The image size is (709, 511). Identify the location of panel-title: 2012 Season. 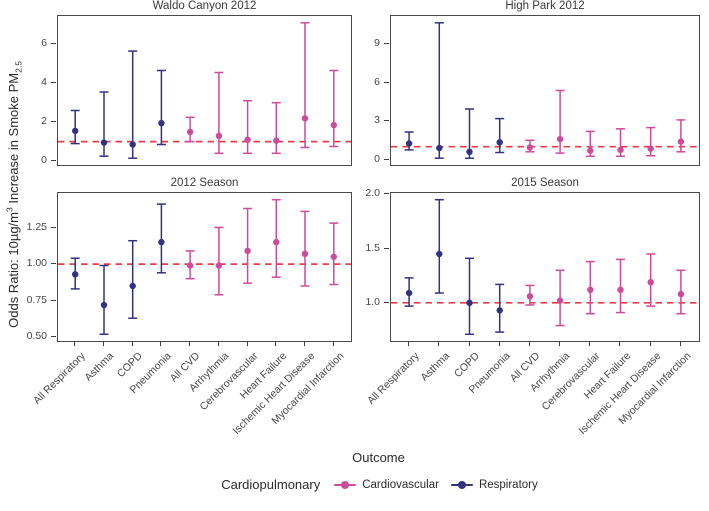
(204, 183).